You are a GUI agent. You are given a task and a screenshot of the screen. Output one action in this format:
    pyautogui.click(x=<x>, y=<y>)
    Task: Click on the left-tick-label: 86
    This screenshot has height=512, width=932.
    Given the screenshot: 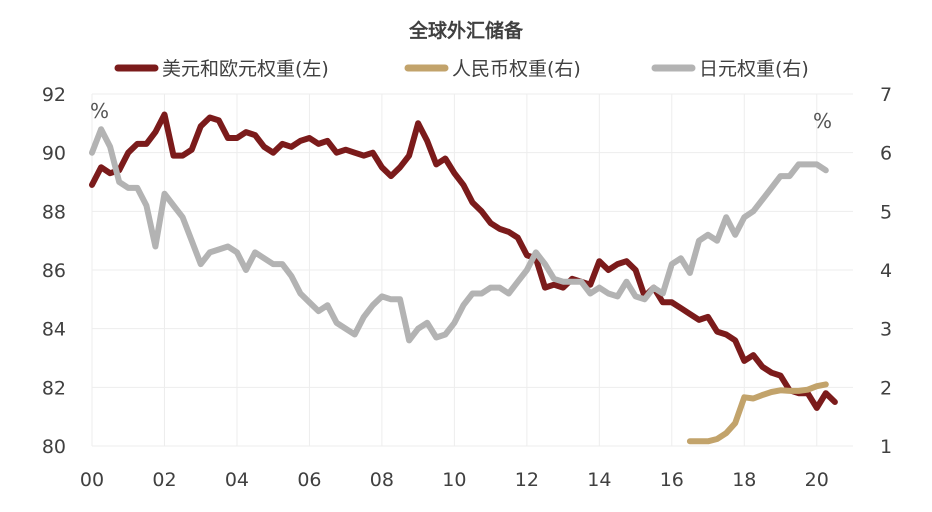 What is the action you would take?
    pyautogui.click(x=54, y=271)
    